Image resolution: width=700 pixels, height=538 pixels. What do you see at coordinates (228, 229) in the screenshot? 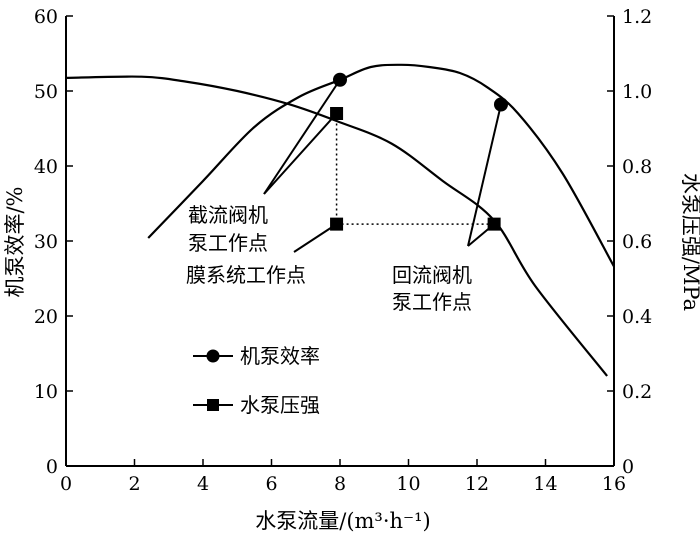
I see `annotation-cutoff-valve: 截流阀机 泵工作点` at bounding box center [228, 229].